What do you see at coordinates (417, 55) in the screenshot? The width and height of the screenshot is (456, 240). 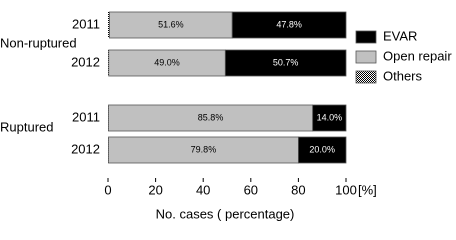 I see `legend-label: Open repair` at bounding box center [417, 55].